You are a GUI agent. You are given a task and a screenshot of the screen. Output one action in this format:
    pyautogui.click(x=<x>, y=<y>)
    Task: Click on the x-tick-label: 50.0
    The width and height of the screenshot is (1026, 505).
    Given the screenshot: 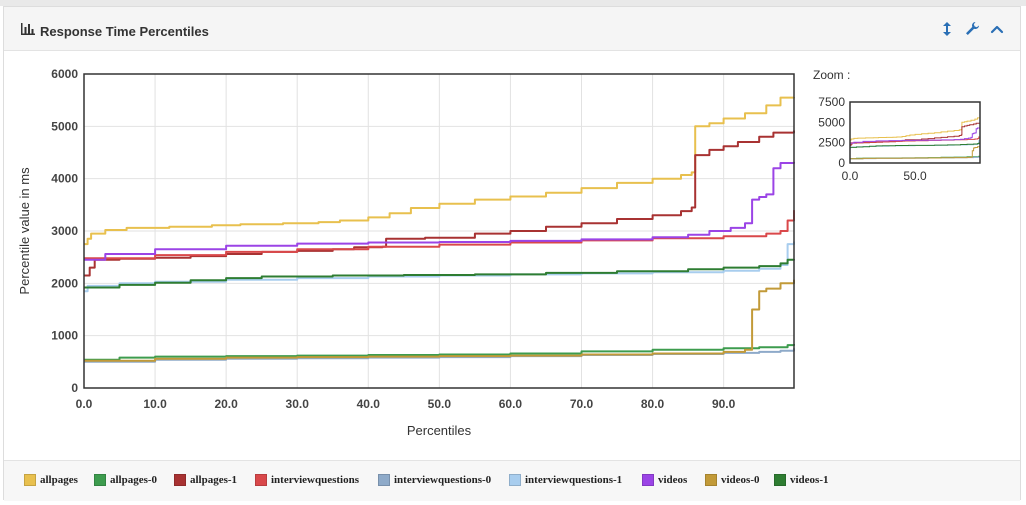 What is the action you would take?
    pyautogui.click(x=440, y=404)
    